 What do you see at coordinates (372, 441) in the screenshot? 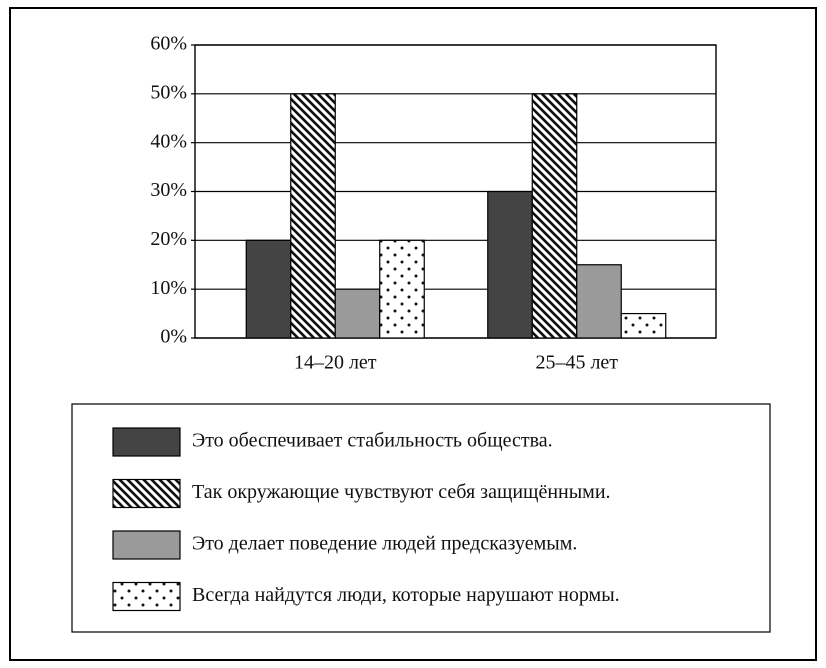
I see `legend-label: Это обеспечивает стабильность общества.` at bounding box center [372, 441].